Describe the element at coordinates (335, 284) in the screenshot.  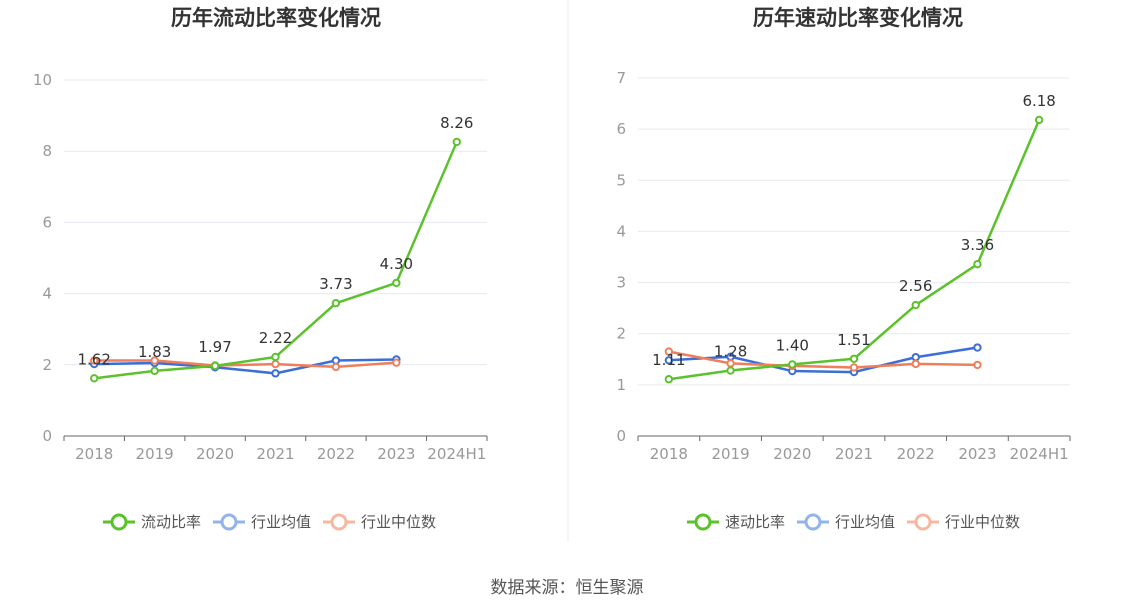
I see `data-label: 3.73` at that location.